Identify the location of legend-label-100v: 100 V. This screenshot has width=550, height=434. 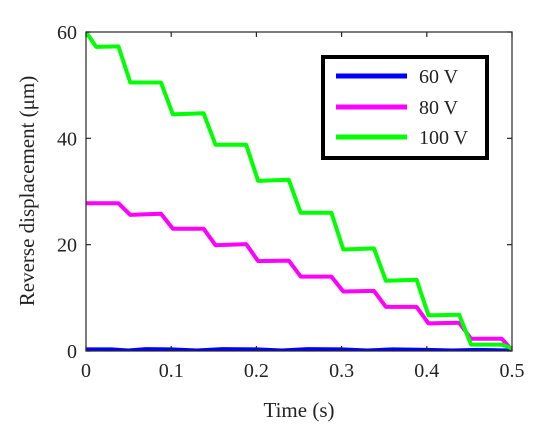
(444, 138).